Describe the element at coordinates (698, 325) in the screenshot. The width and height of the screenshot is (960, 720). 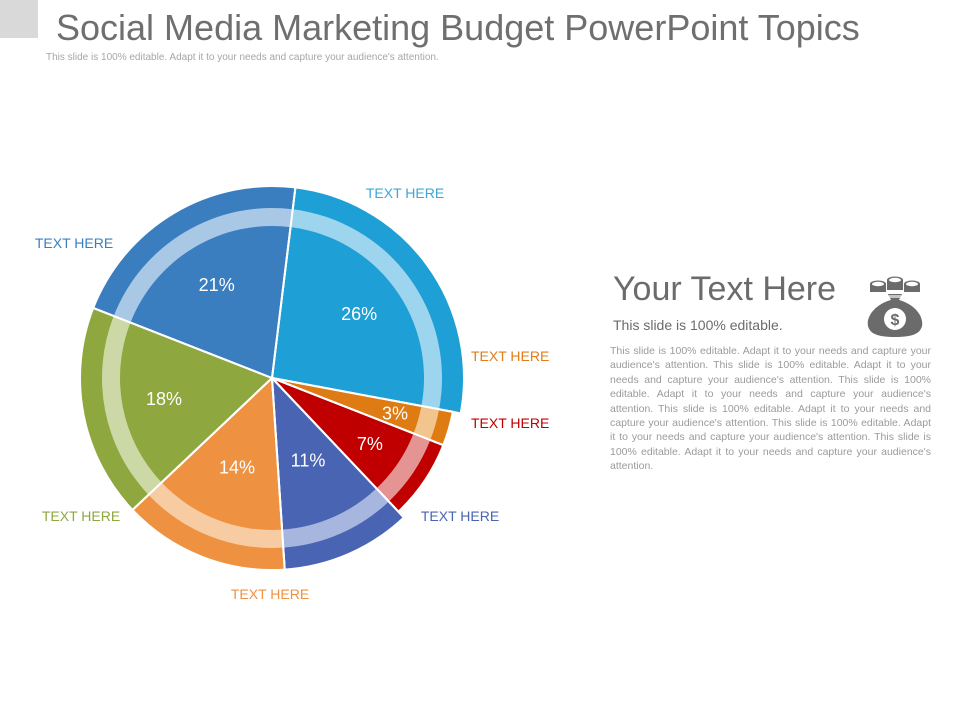
I see `side-subheading: This slide is 100% editable.` at that location.